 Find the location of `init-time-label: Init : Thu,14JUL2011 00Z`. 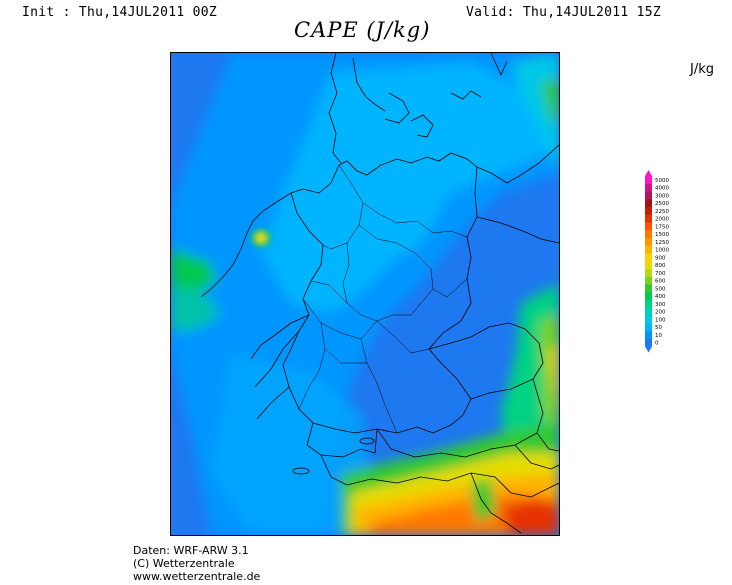

init-time-label: Init : Thu,14JUL2011 00Z is located at coordinates (120, 12).